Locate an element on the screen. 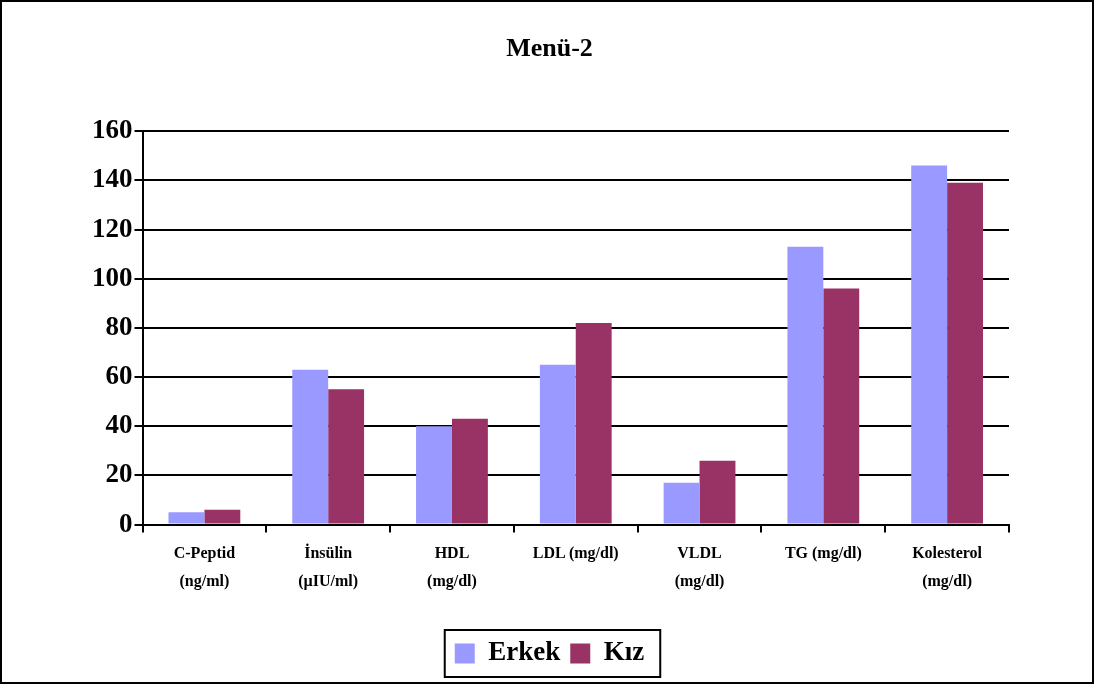 The height and width of the screenshot is (684, 1094). y-tick-label: 80 is located at coordinates (119, 325).